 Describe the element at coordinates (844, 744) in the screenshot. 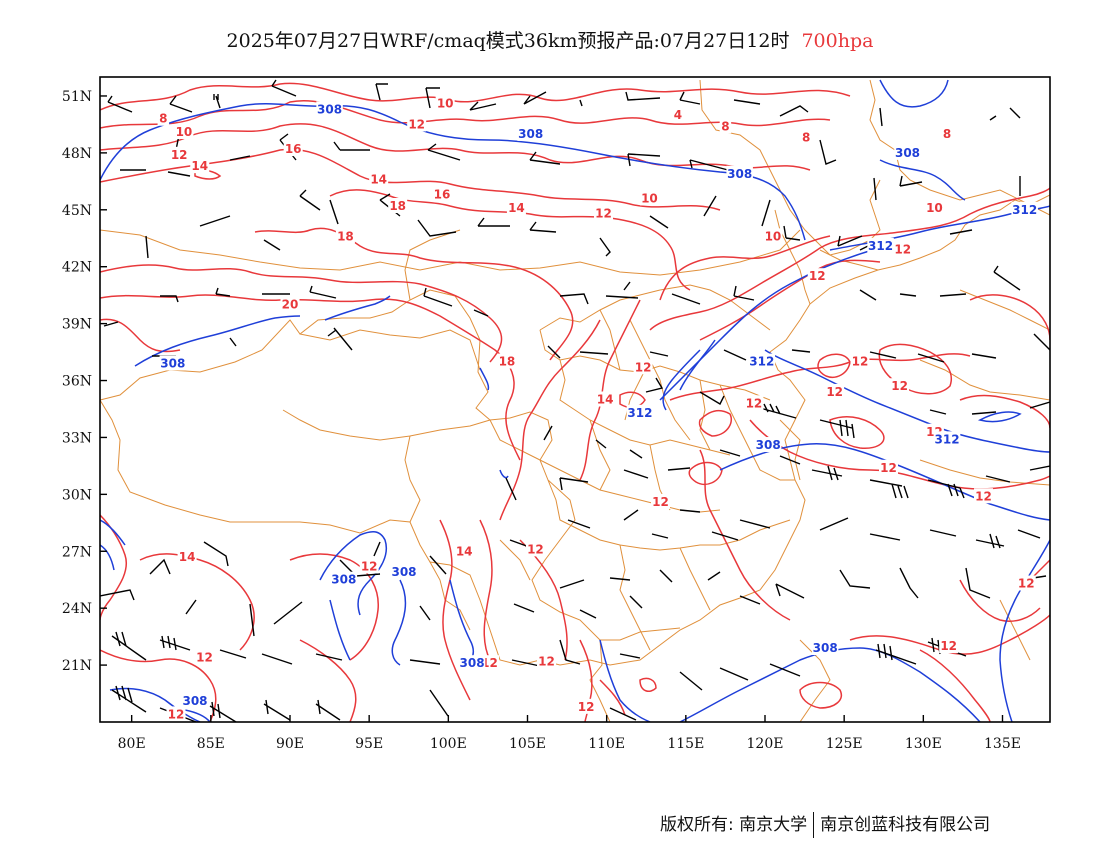

I see `lon-tick-label: 125E` at that location.